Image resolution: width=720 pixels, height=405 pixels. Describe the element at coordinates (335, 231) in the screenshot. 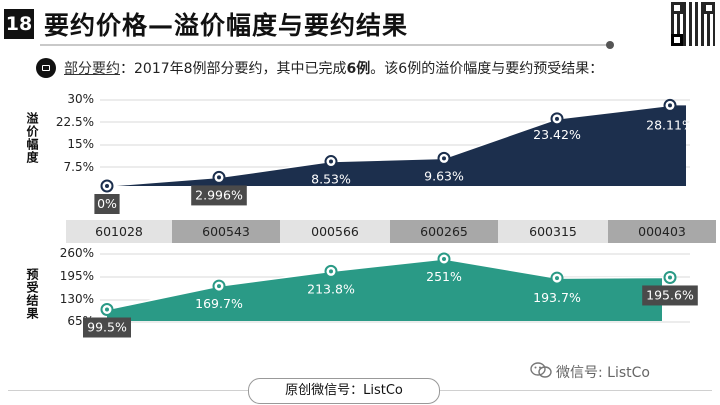

I see `stock-code-cell: 000566` at that location.